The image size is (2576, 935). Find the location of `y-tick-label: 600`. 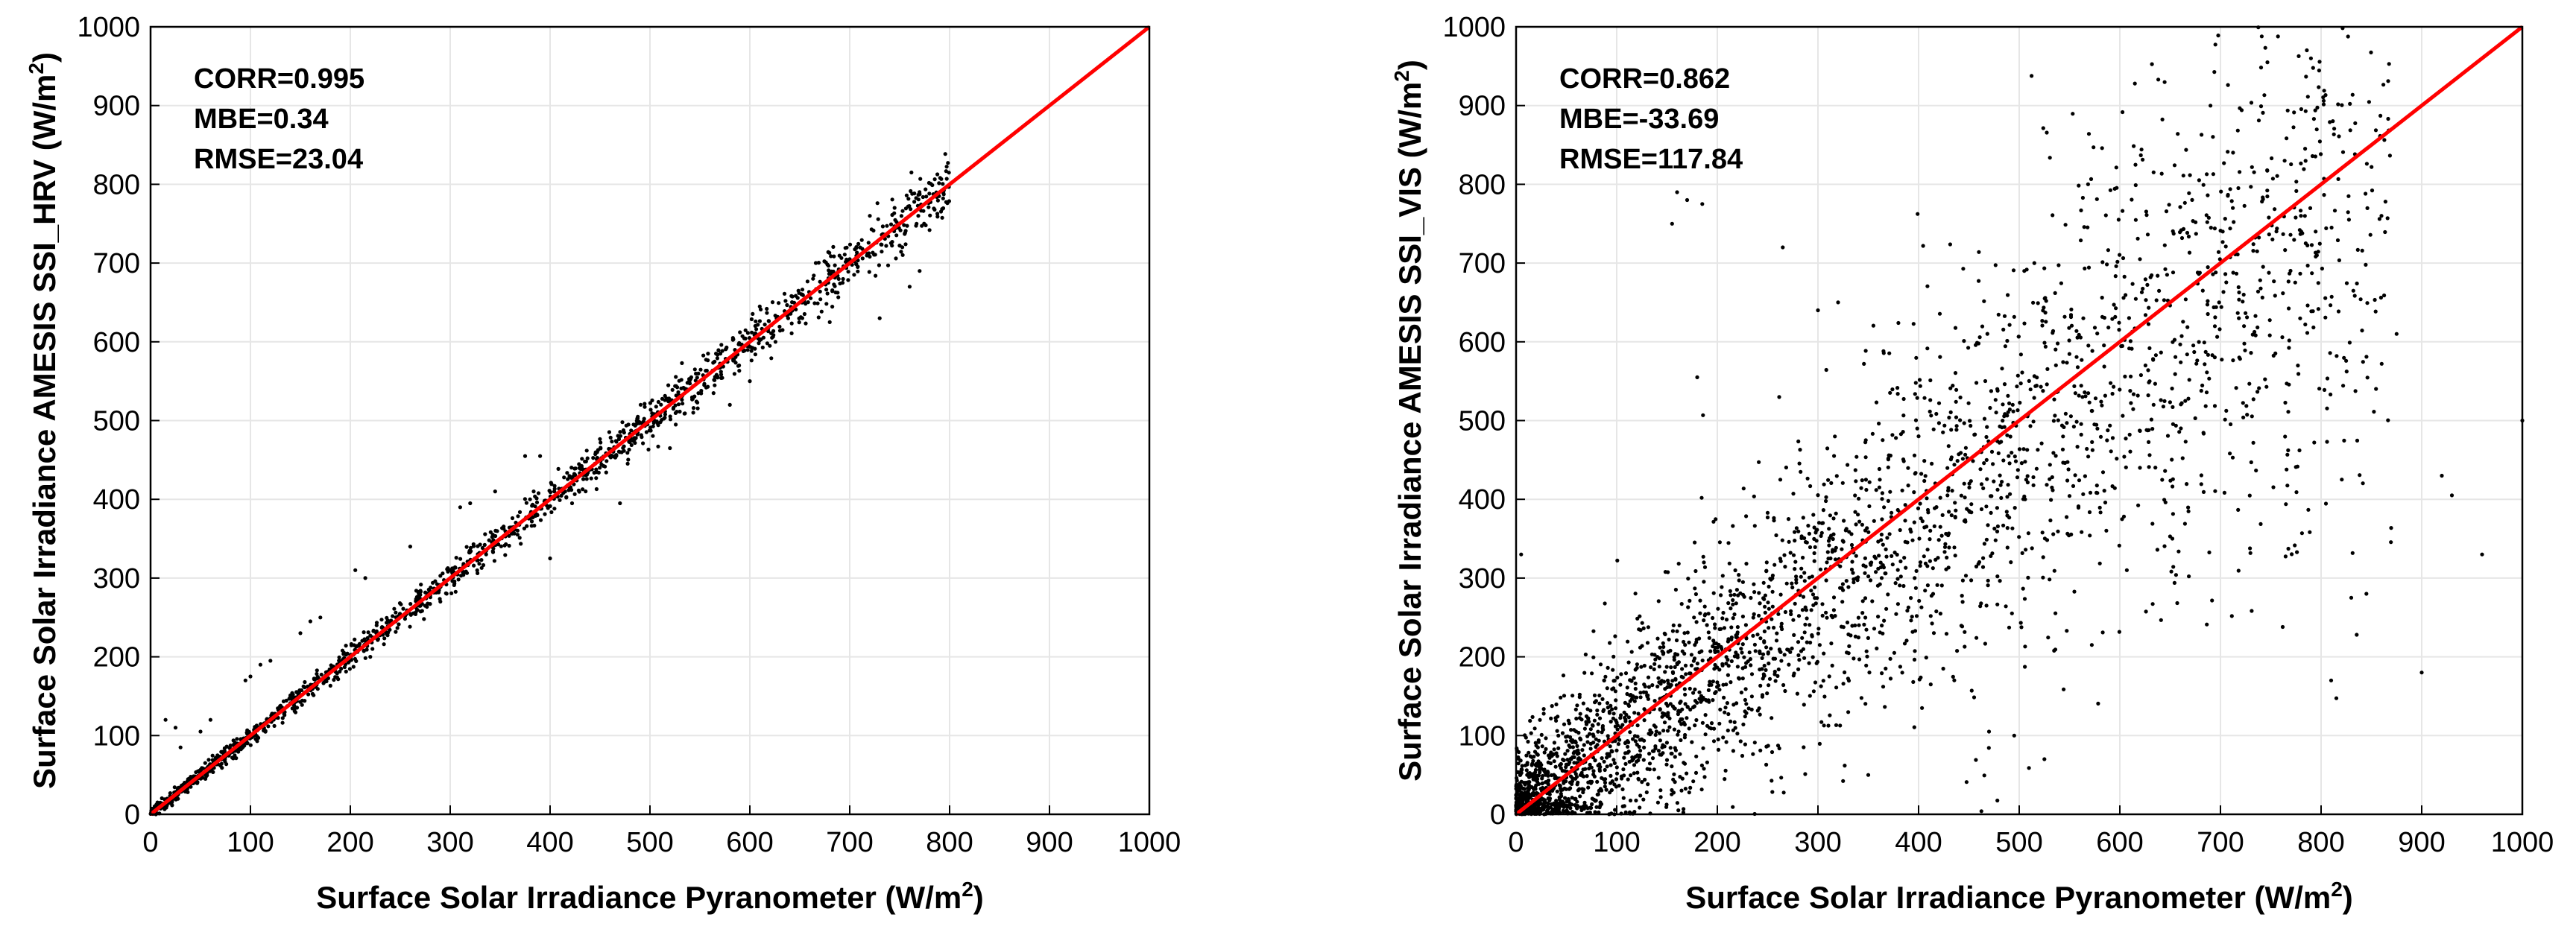

y-tick-label: 600 is located at coordinates (1482, 342).